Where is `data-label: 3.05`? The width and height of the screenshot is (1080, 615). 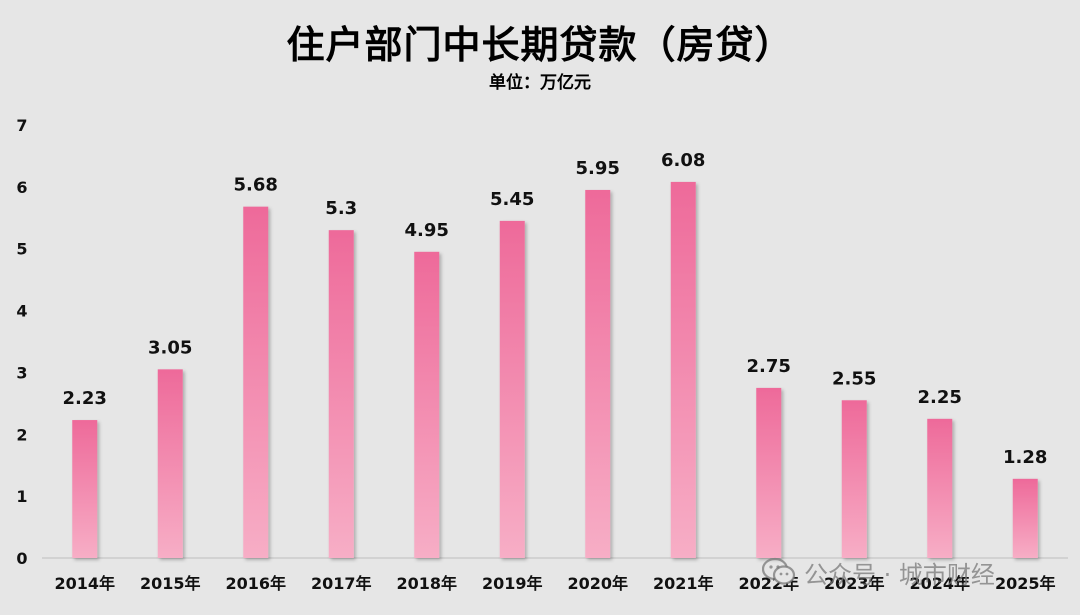
data-label: 3.05 is located at coordinates (170, 347).